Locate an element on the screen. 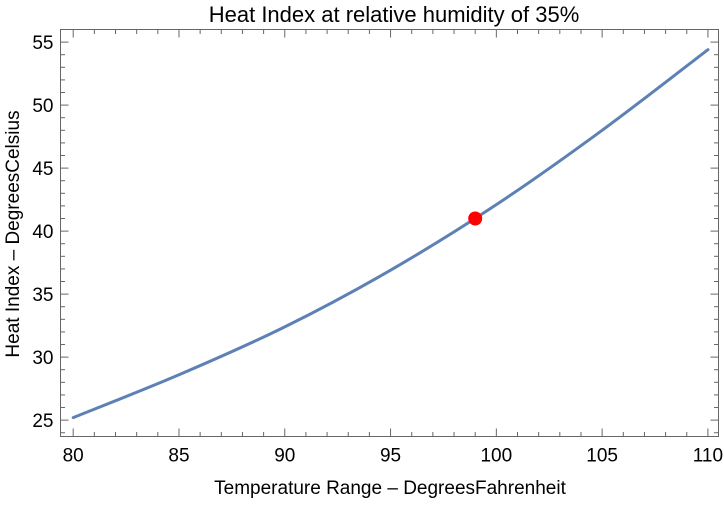 This screenshot has height=505, width=724. y-tick-label: 35 is located at coordinates (42, 295).